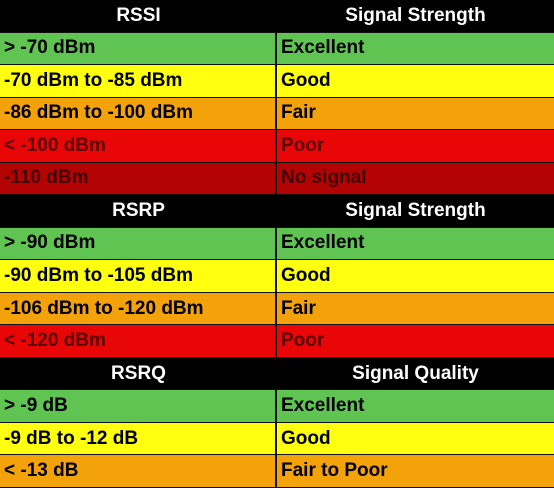 The height and width of the screenshot is (488, 554). What do you see at coordinates (138, 48) in the screenshot?
I see `range-cell: > -70 dBm` at bounding box center [138, 48].